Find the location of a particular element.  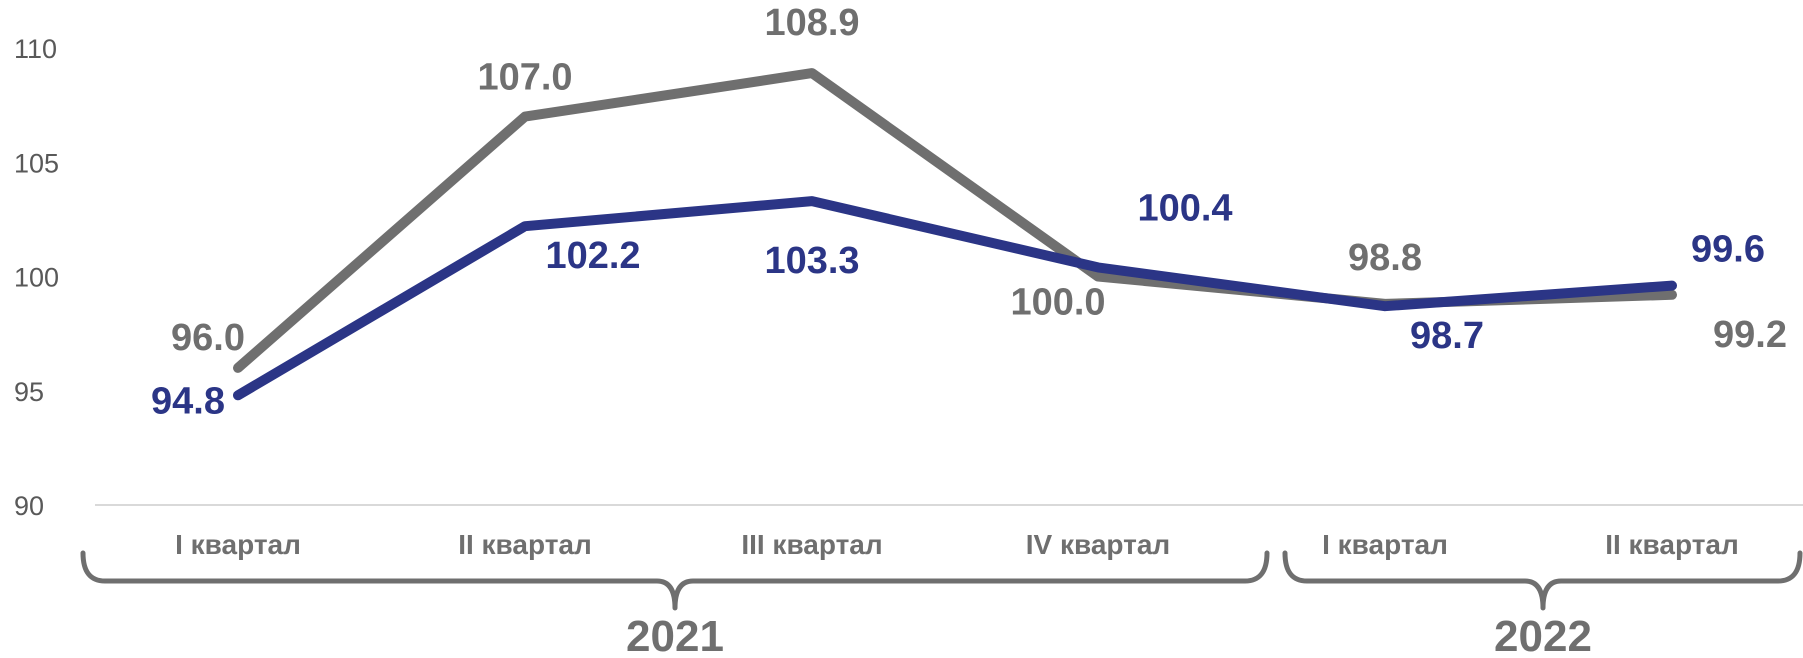

series-2-data-label: 94.8 is located at coordinates (188, 401).